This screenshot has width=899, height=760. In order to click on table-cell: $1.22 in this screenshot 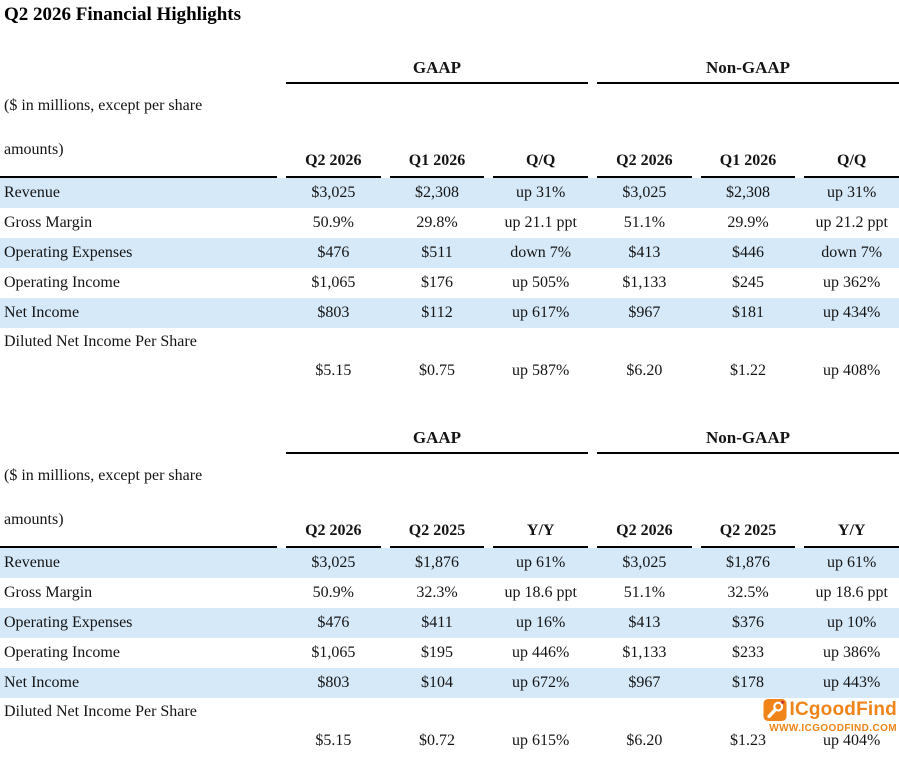, I will do `click(748, 370)`.